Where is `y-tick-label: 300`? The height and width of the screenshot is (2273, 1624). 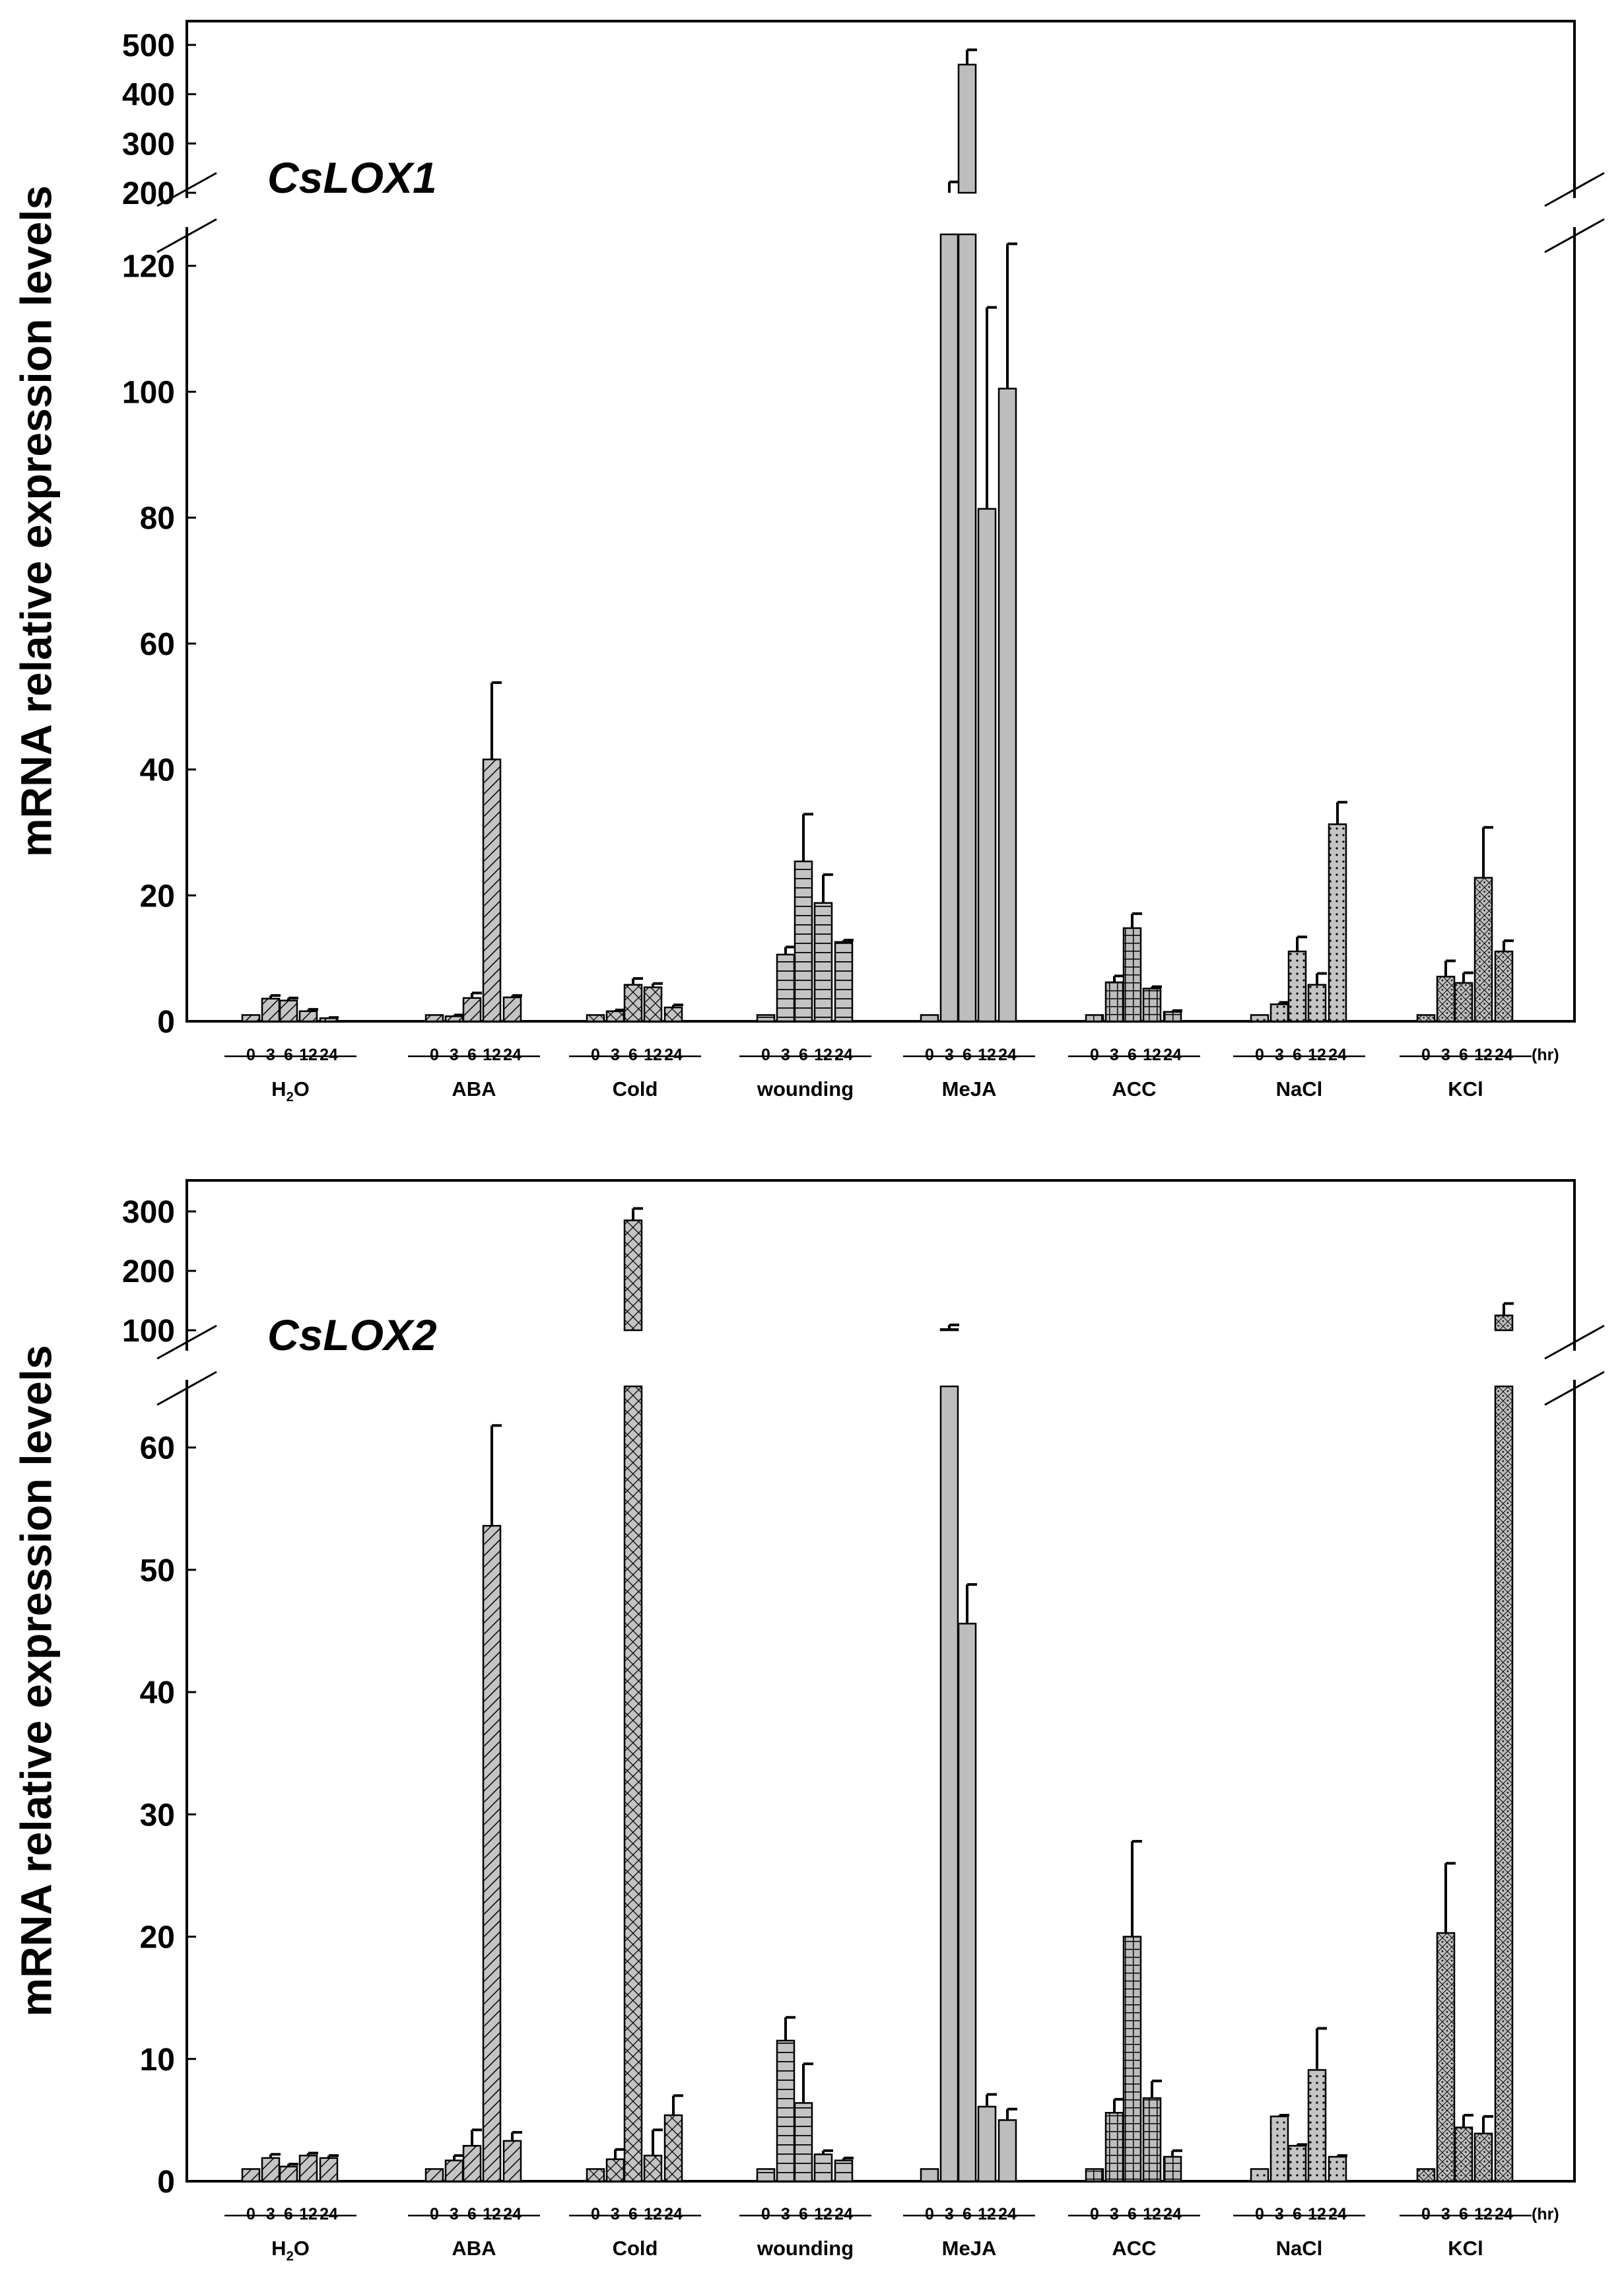 y-tick-label: 300 is located at coordinates (148, 144).